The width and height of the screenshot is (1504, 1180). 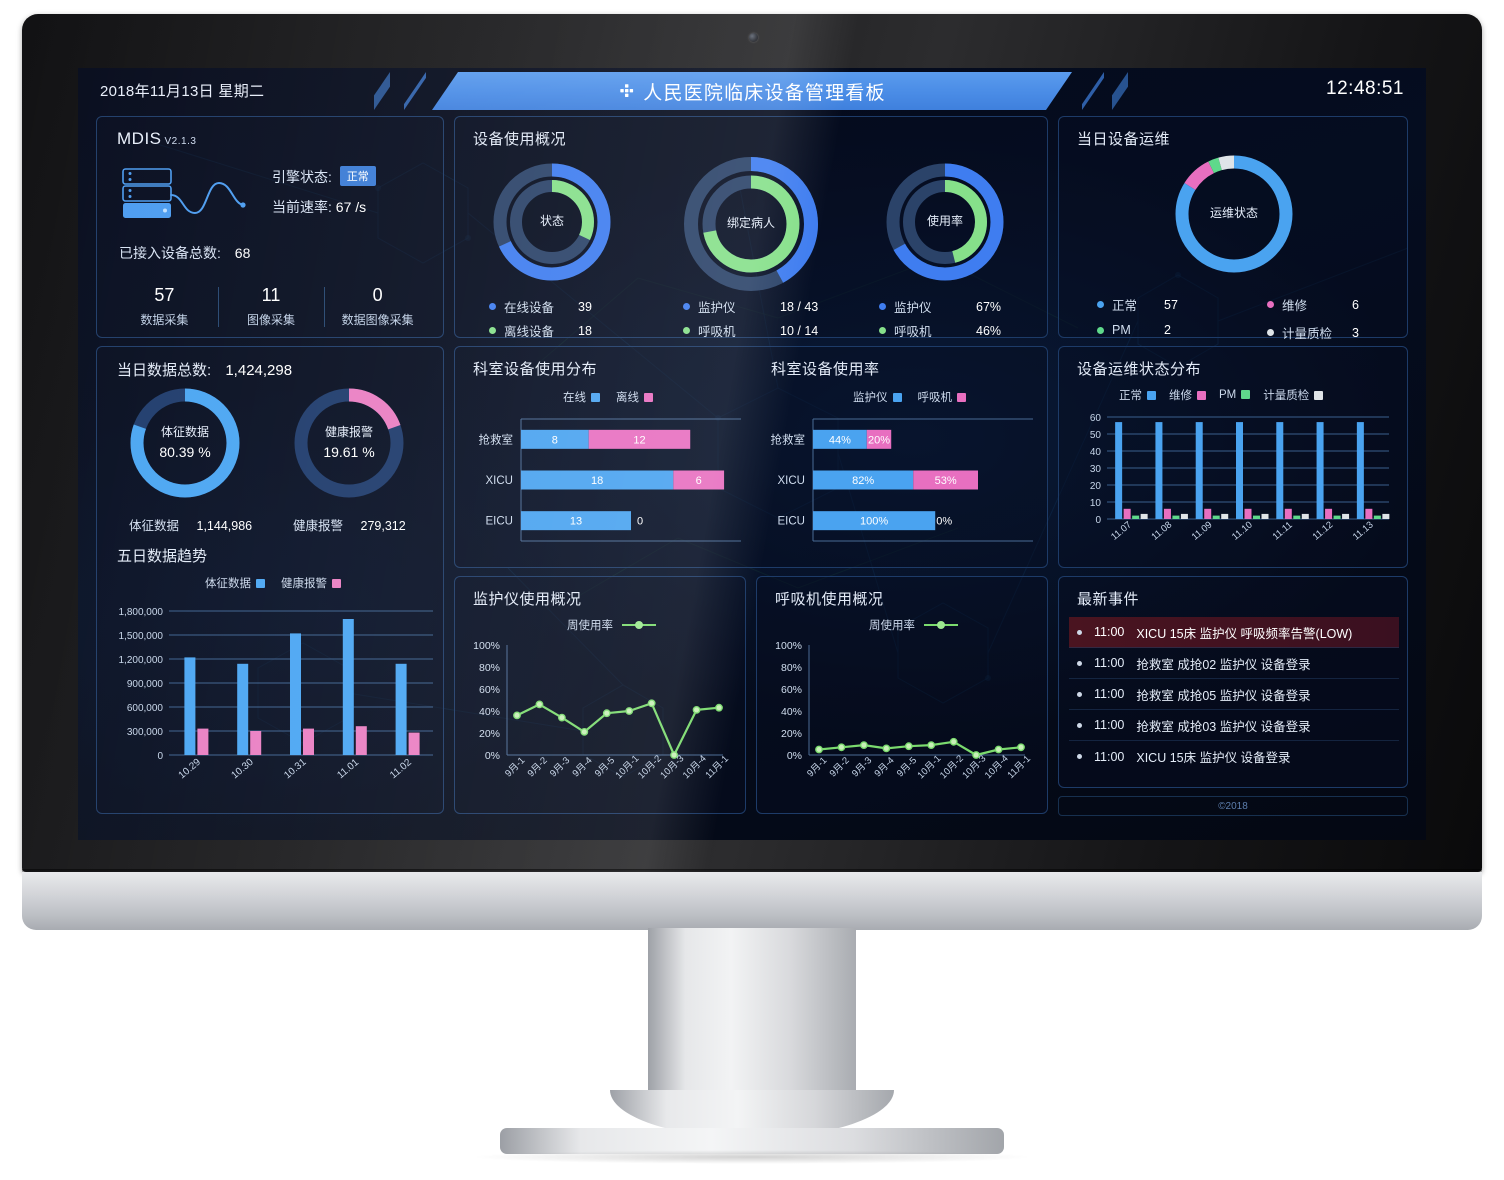 What do you see at coordinates (1228, 395) in the screenshot?
I see `legend-label: PM` at bounding box center [1228, 395].